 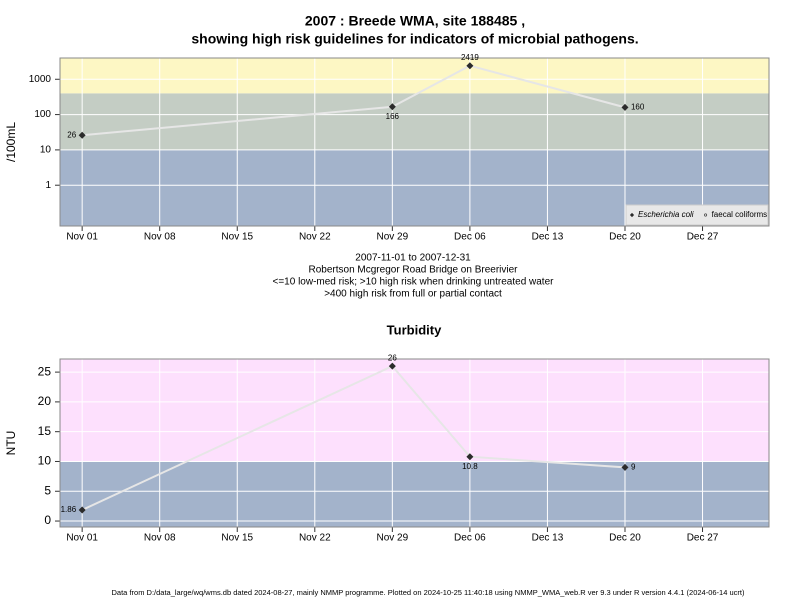 What do you see at coordinates (415, 21) in the screenshot?
I see `chart-title: 2007 : Breede WMA, site 188485 ,` at bounding box center [415, 21].